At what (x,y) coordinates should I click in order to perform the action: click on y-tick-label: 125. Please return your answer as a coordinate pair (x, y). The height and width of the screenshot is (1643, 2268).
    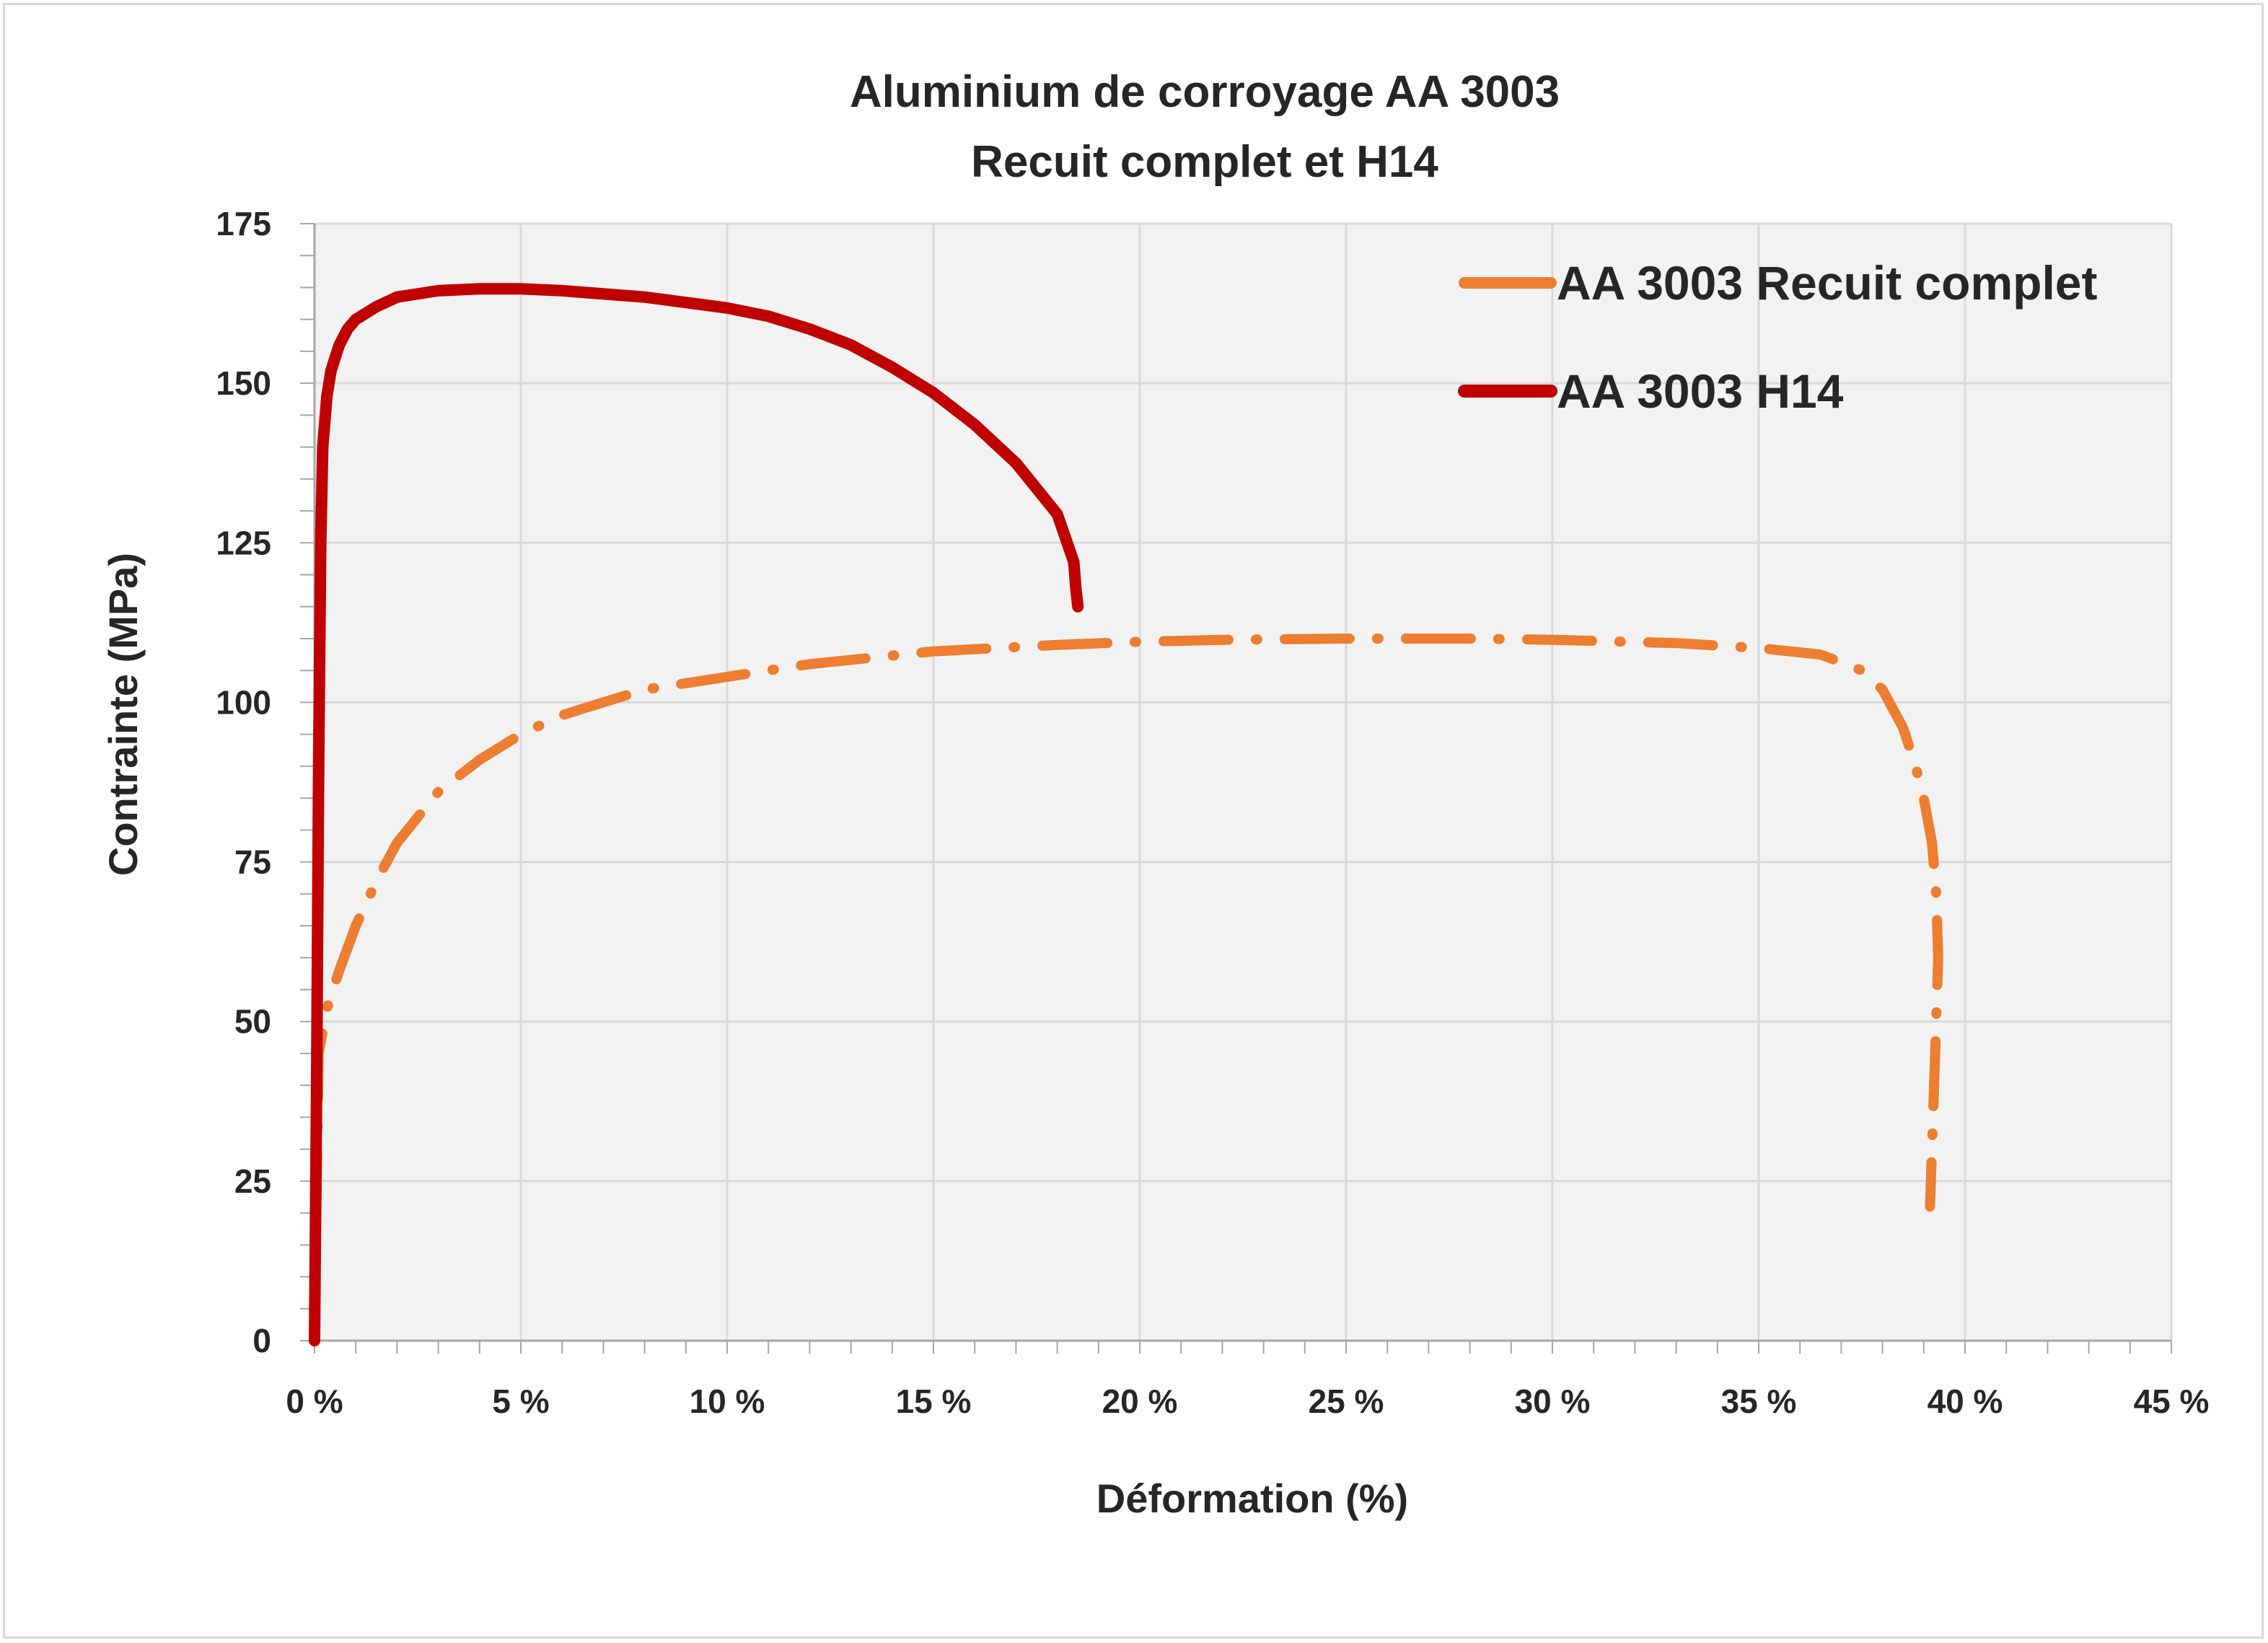
    Looking at the image, I should click on (244, 542).